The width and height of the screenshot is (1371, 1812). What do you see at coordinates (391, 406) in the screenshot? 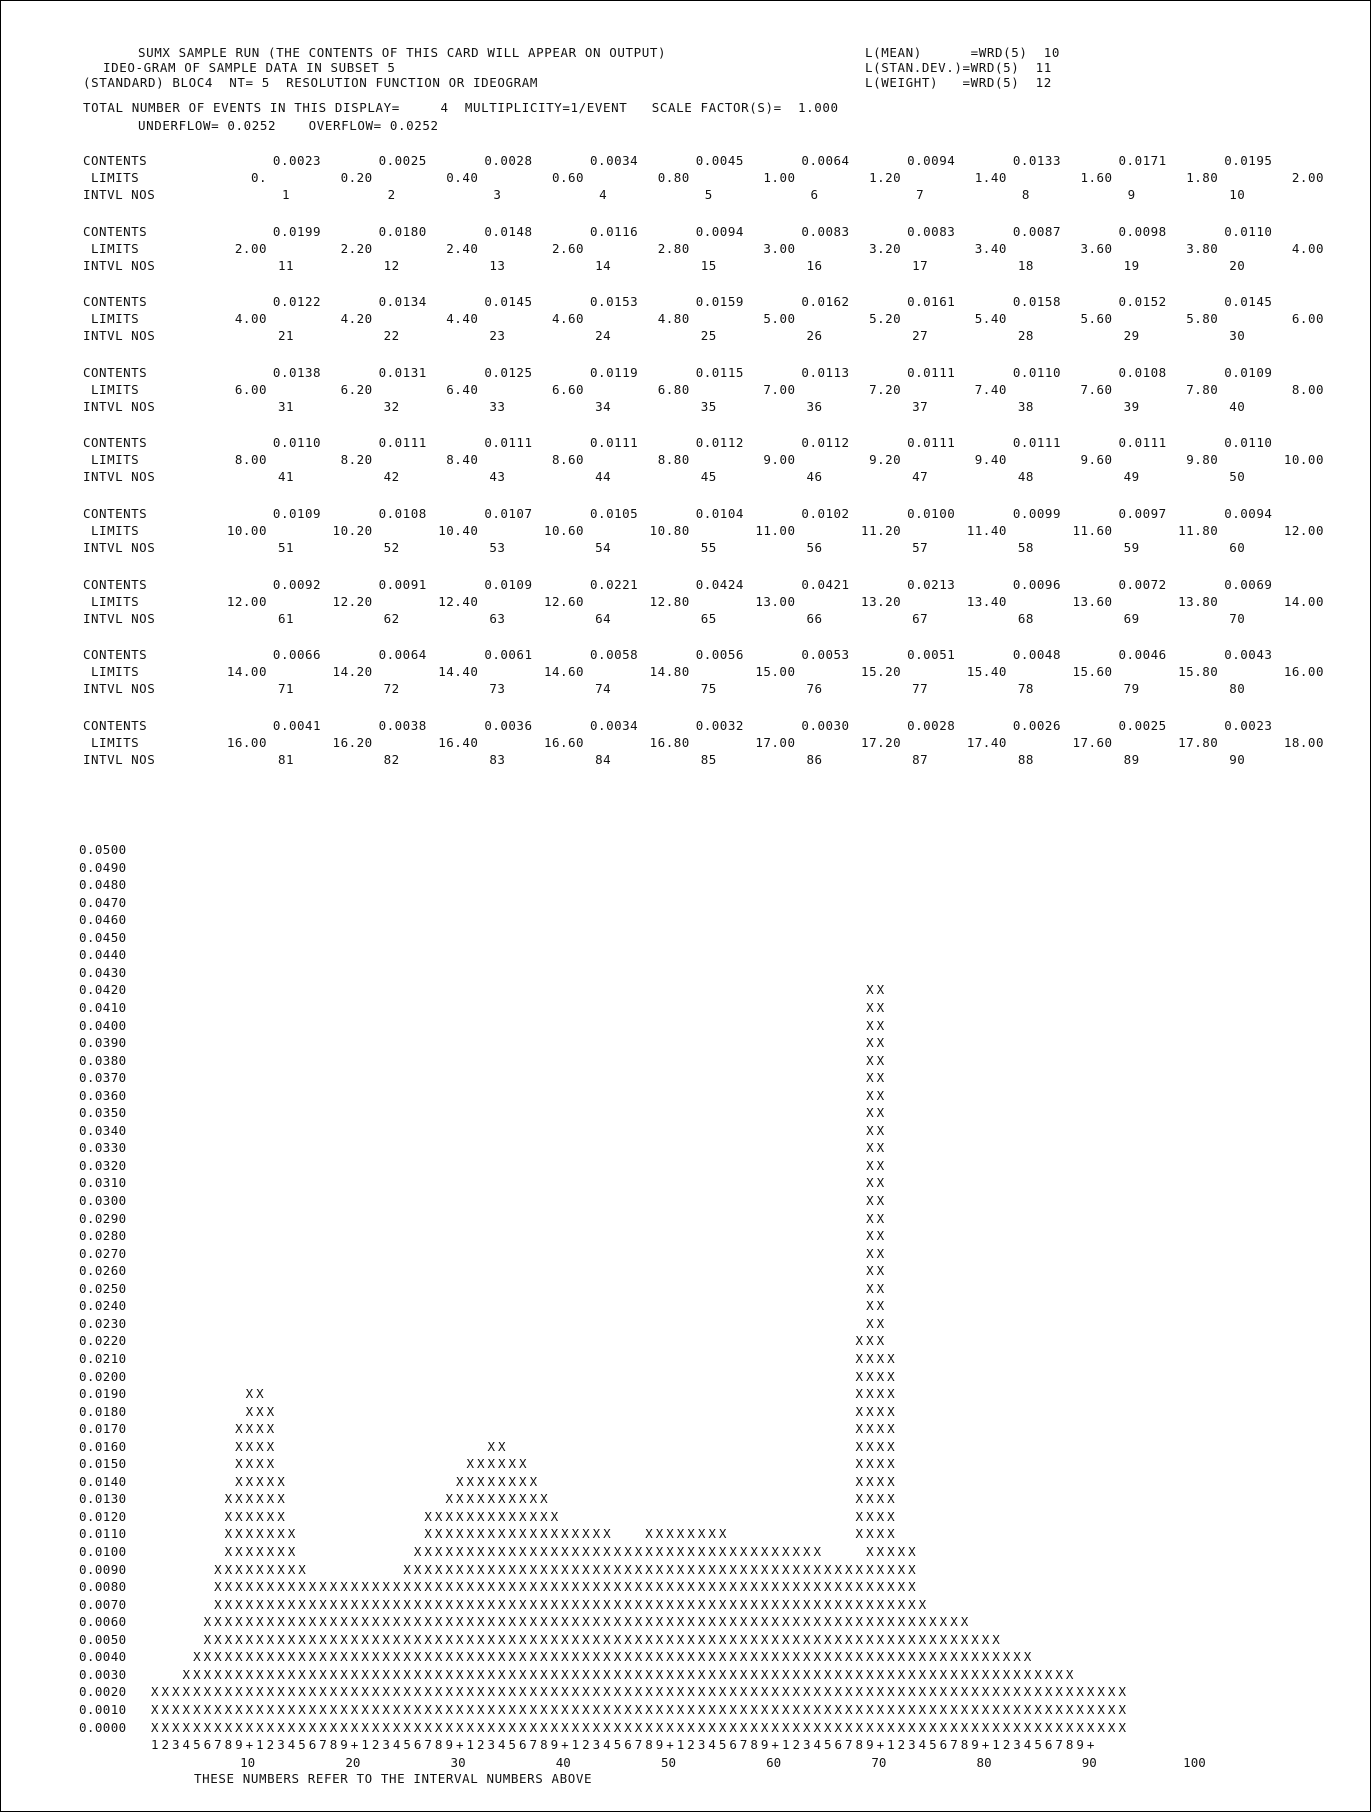
I see `interval-number: 32` at bounding box center [391, 406].